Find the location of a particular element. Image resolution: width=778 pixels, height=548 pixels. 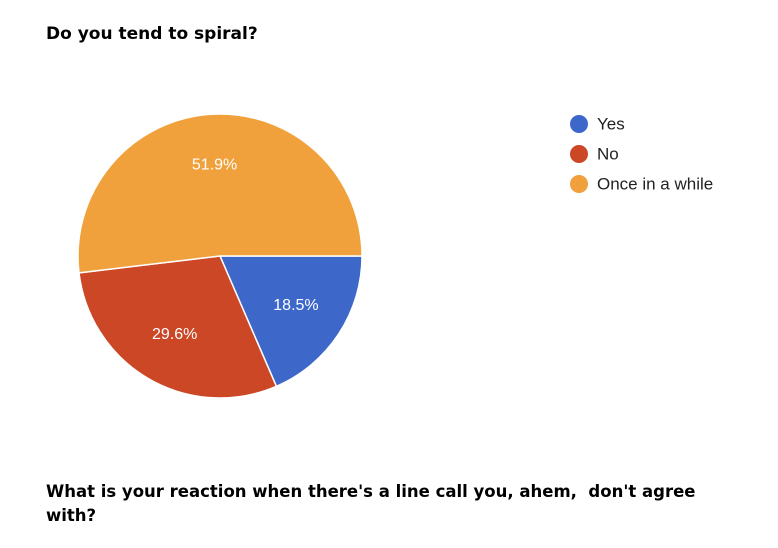

slice-label: 29.6% is located at coordinates (174, 334).